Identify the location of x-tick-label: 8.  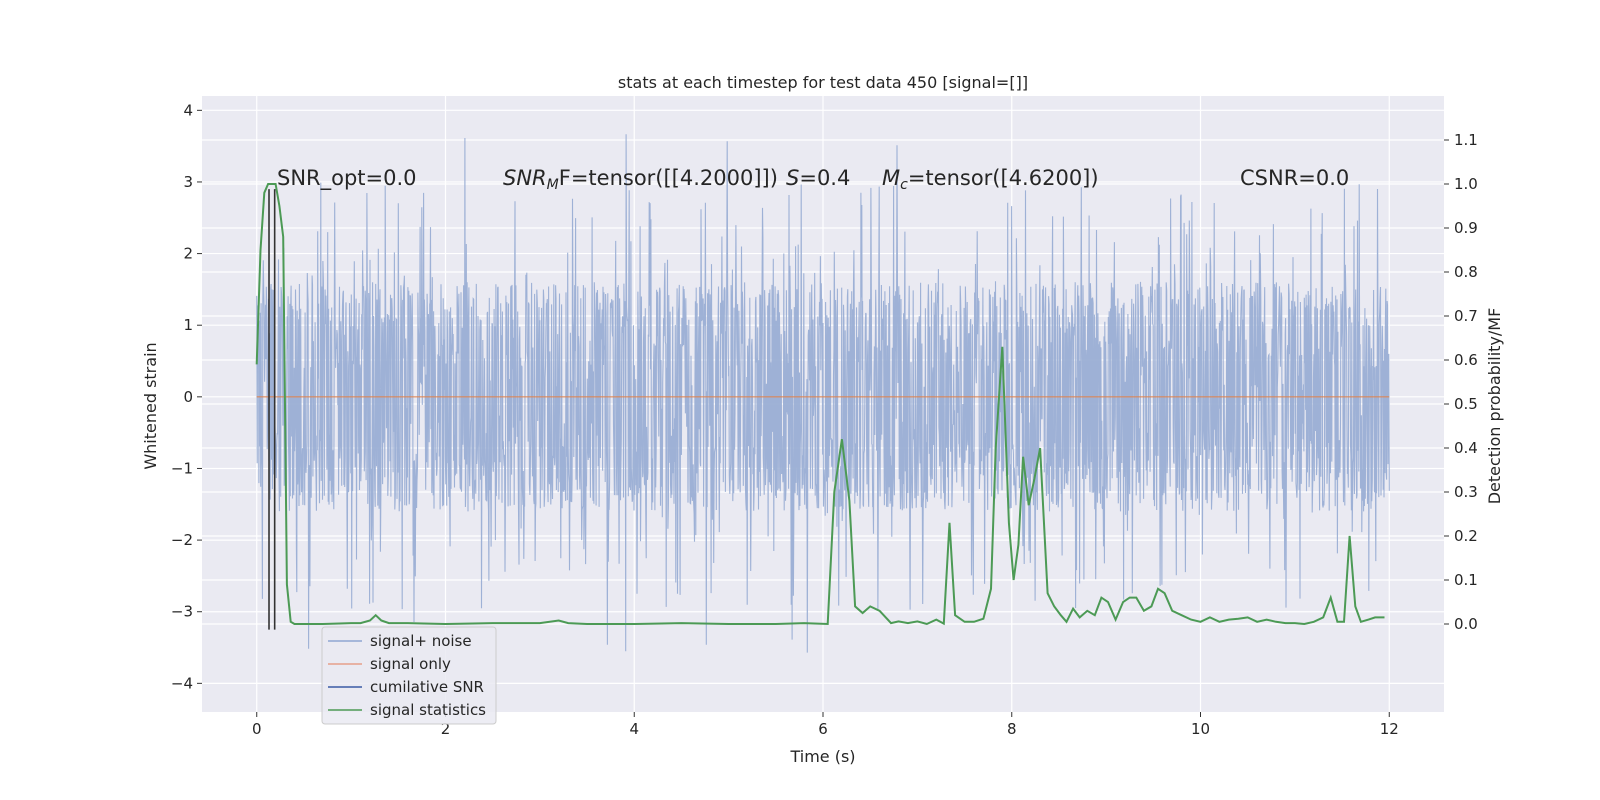
(1012, 729).